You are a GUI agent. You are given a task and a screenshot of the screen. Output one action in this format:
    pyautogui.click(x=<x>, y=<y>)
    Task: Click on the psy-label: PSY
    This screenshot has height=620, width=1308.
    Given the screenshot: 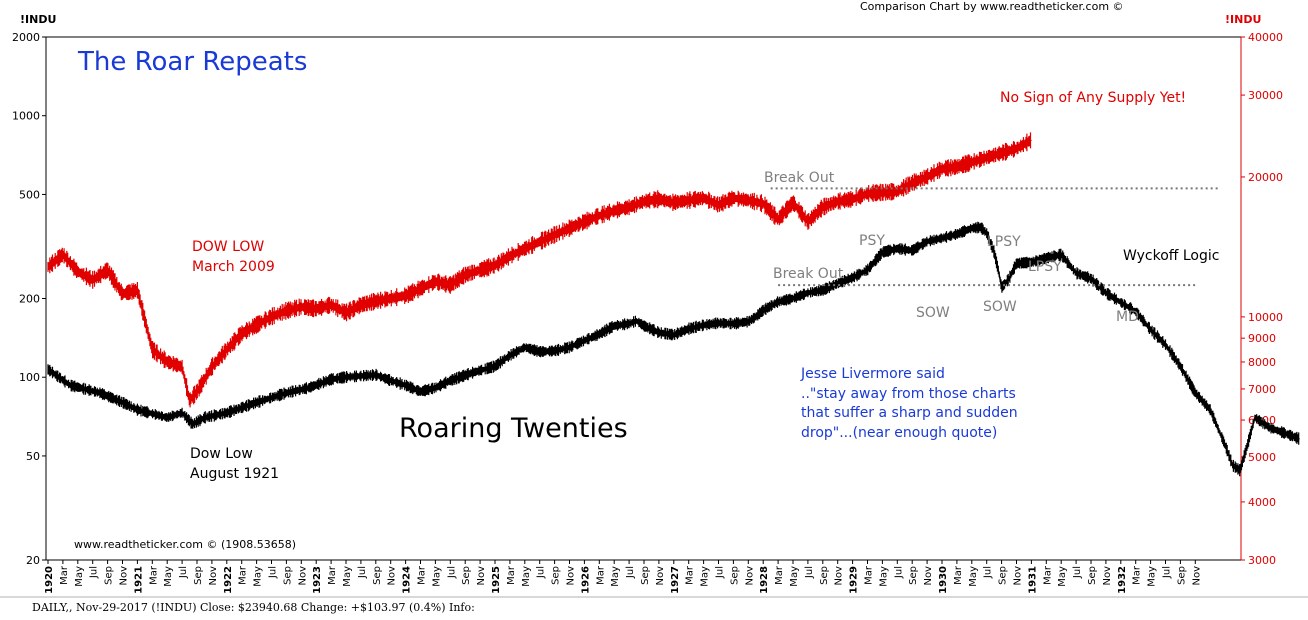 What is the action you would take?
    pyautogui.click(x=872, y=241)
    